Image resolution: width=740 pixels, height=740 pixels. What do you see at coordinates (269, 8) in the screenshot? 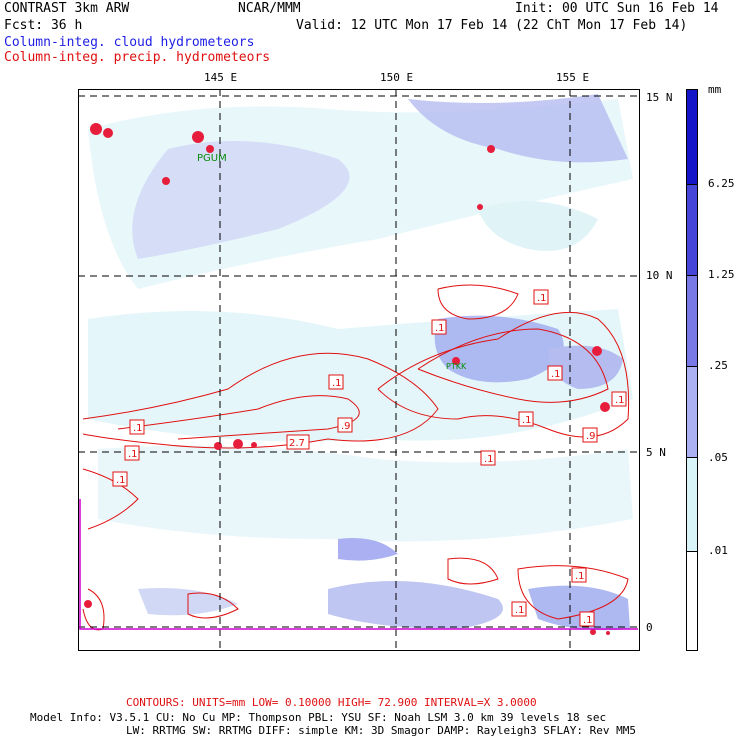
I see `center-label: NCAR/MMM` at bounding box center [269, 8].